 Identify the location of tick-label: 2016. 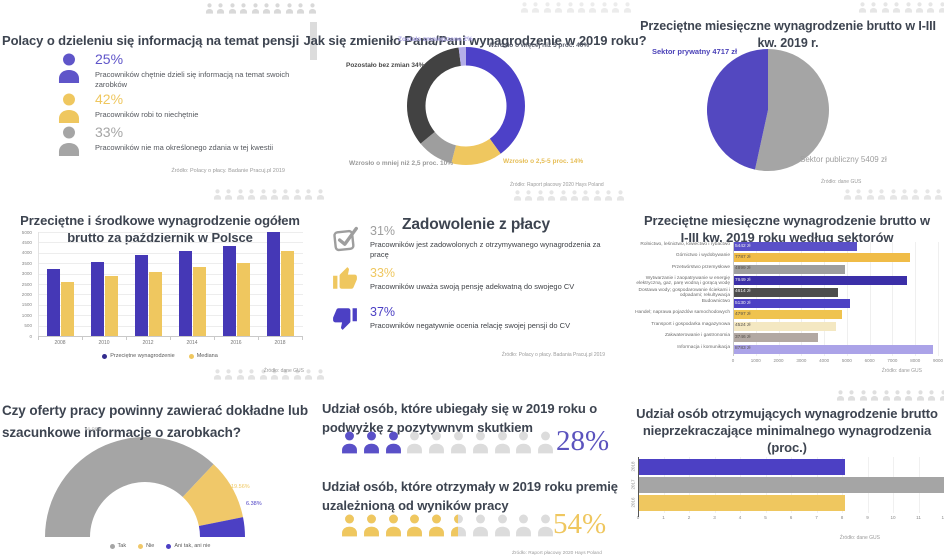
(236, 343).